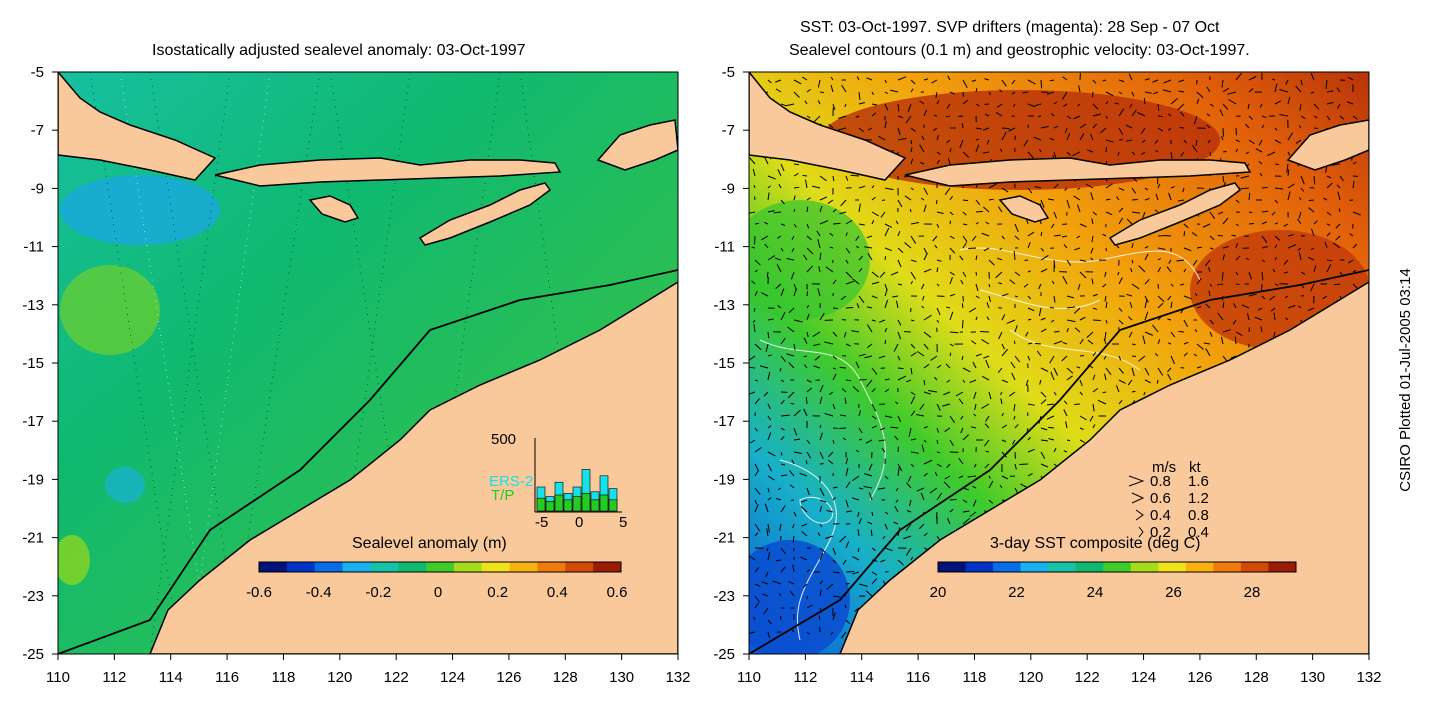 This screenshot has width=1440, height=720. I want to click on inset-x-tick-max: 5, so click(623, 522).